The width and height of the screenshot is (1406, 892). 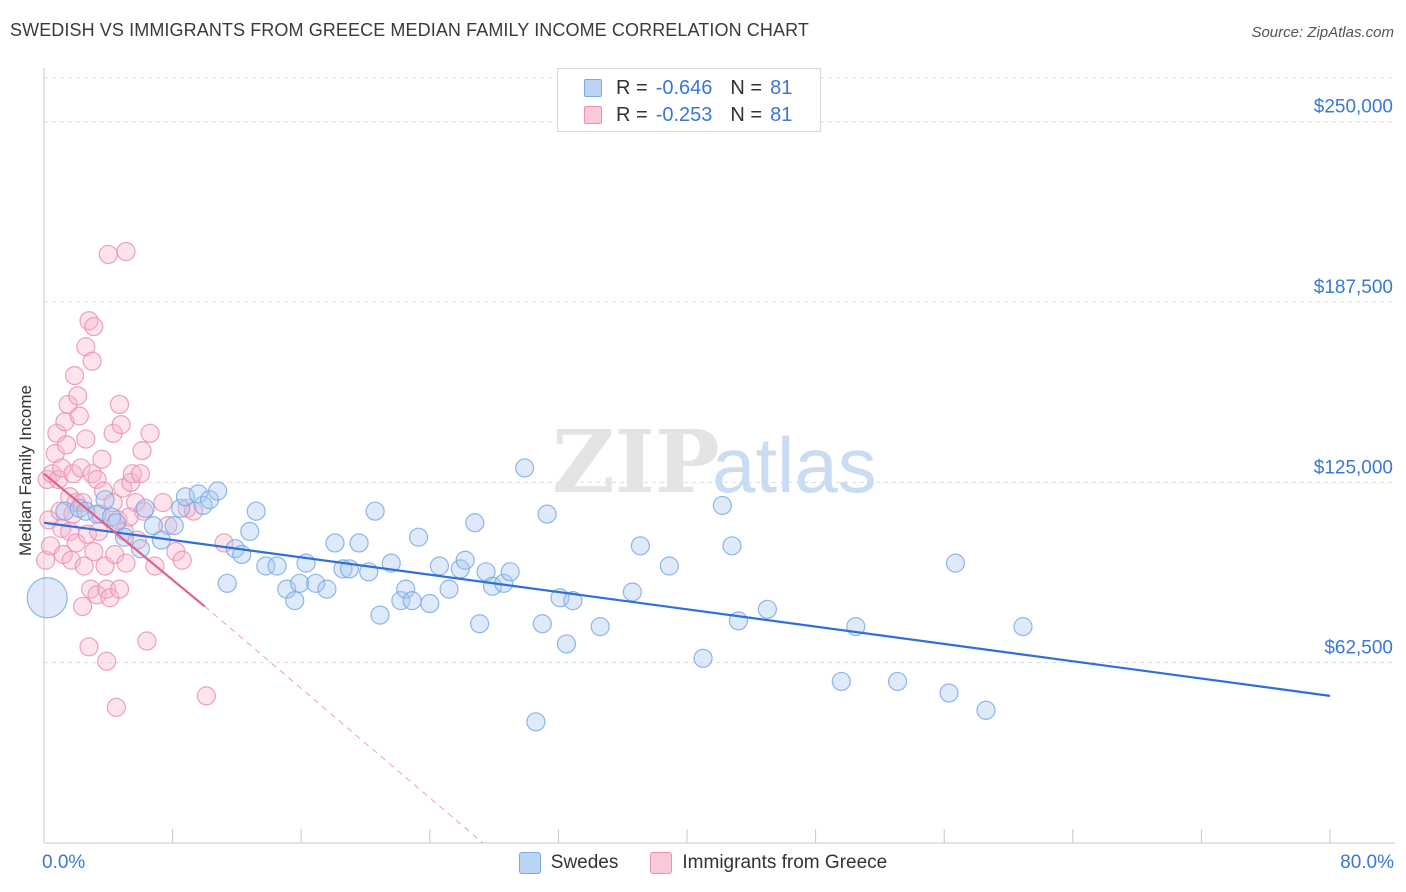 I want to click on legend-swatch-greece, so click(x=593, y=115).